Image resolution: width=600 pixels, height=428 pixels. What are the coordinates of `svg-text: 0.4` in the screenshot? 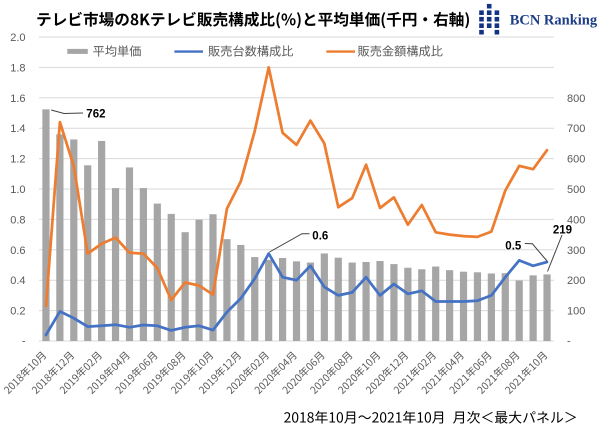 It's located at (17, 281).